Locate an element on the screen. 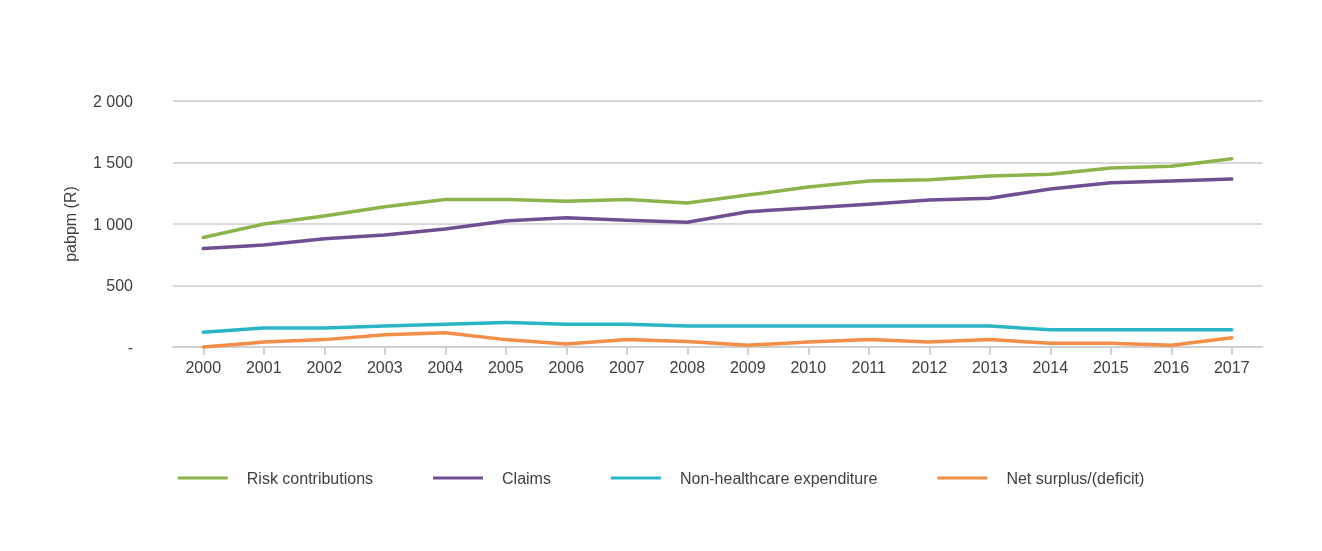 This screenshot has width=1322, height=551. y-tick-label: 2 000 is located at coordinates (113, 101).